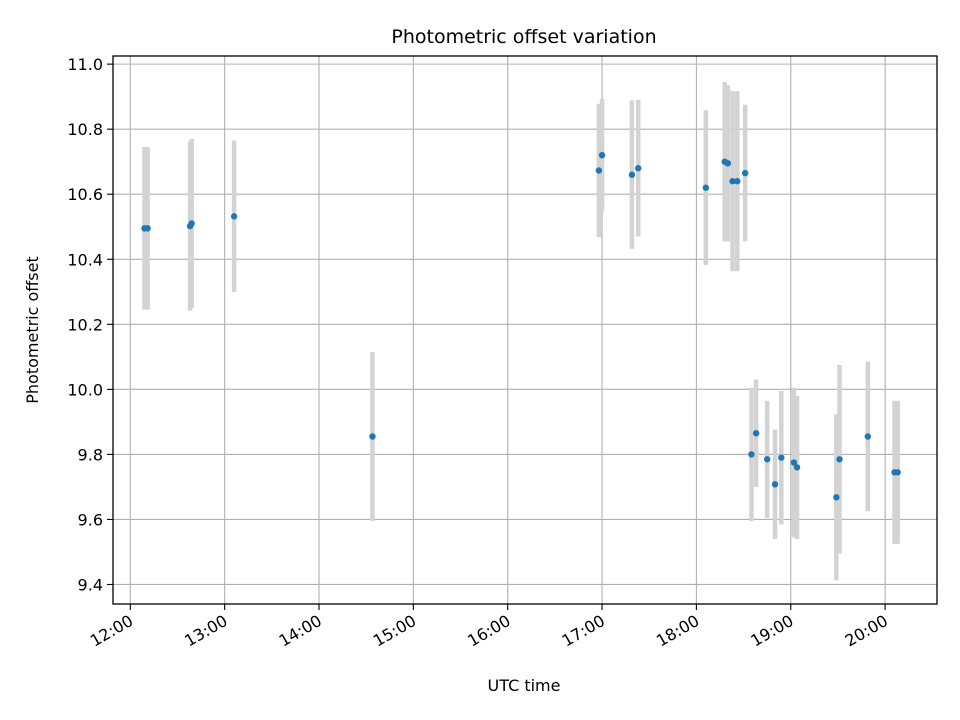 The height and width of the screenshot is (720, 960). What do you see at coordinates (90, 519) in the screenshot?
I see `y-tick-label: 9.6` at bounding box center [90, 519].